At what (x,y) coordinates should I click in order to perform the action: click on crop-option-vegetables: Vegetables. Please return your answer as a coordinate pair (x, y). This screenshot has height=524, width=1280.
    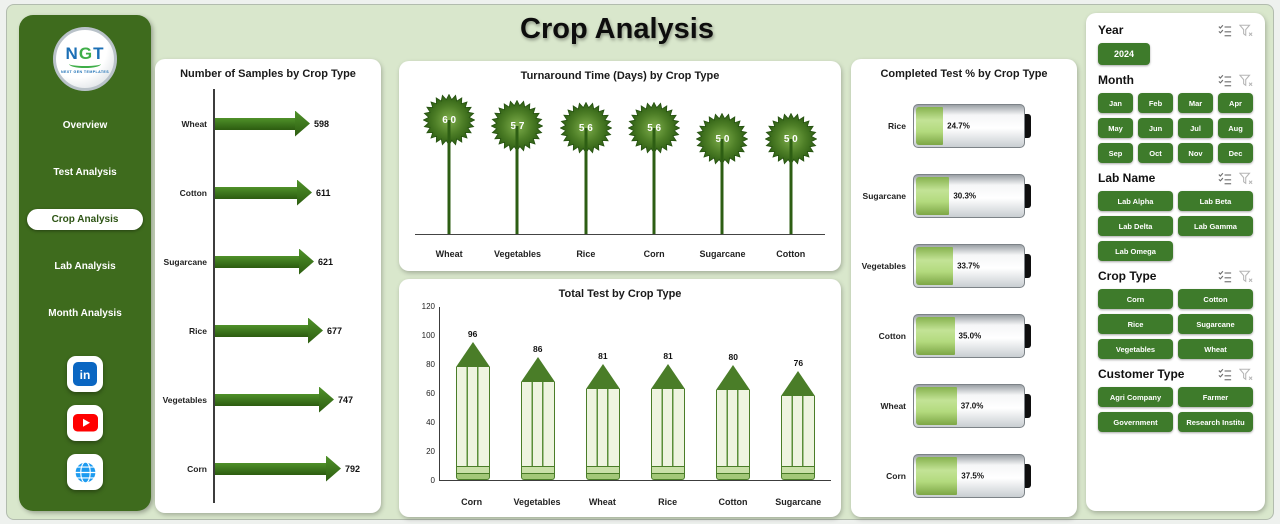
    Looking at the image, I should click on (1135, 349).